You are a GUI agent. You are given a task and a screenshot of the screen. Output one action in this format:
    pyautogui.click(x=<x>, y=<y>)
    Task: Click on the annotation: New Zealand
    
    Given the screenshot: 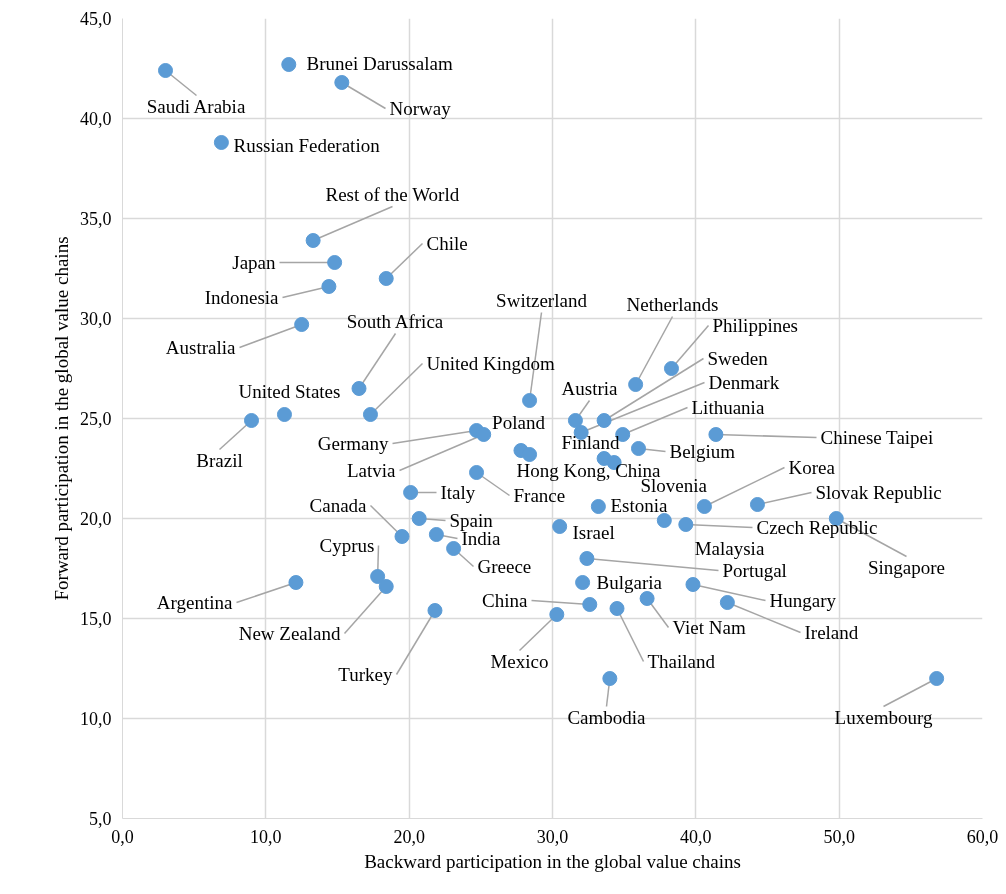 What is the action you would take?
    pyautogui.click(x=289, y=633)
    